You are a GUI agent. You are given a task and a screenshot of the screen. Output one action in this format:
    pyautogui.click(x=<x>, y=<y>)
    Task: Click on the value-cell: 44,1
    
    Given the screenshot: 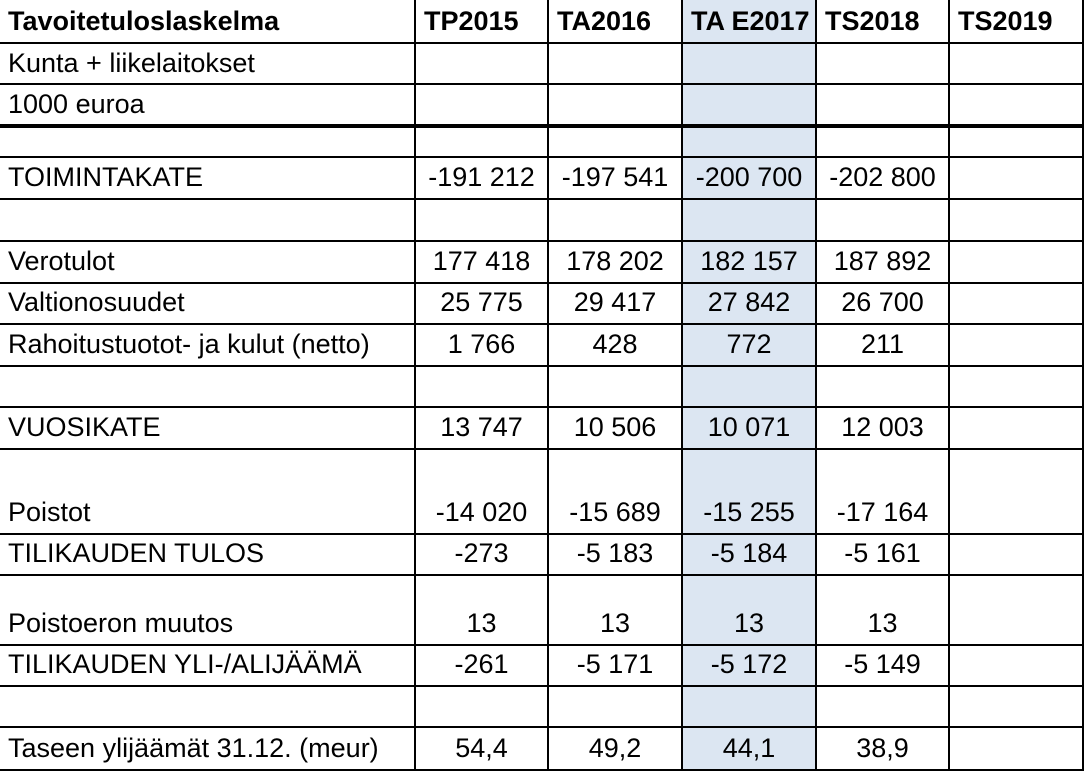 What is the action you would take?
    pyautogui.click(x=750, y=749)
    